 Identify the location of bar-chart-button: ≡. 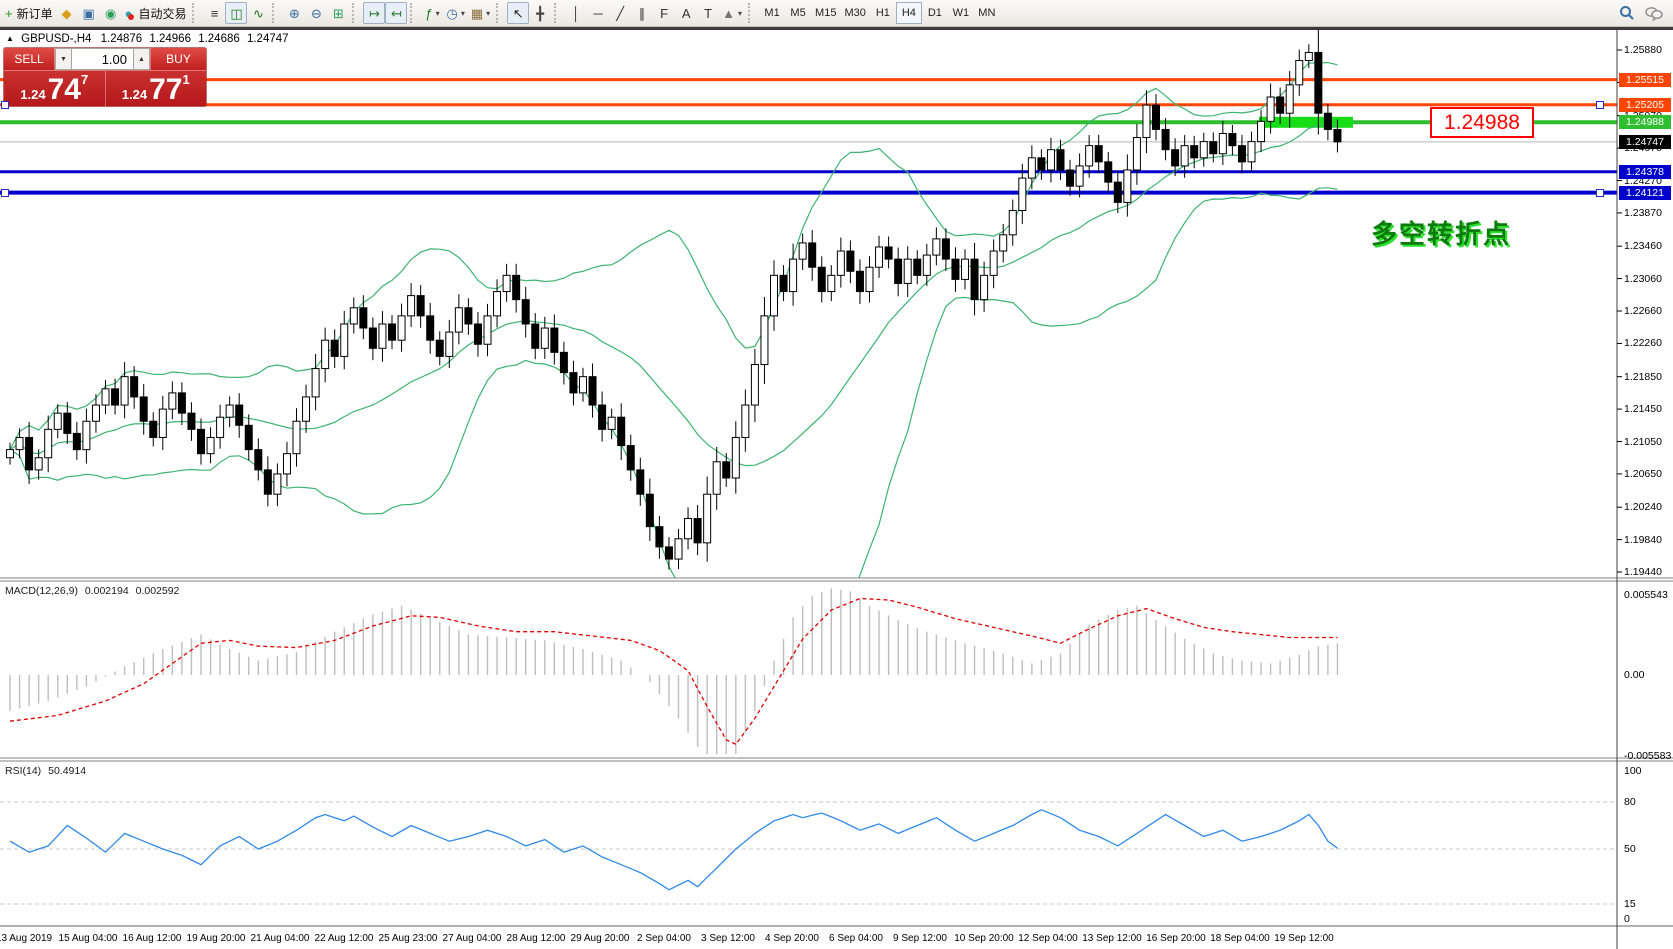
(214, 13).